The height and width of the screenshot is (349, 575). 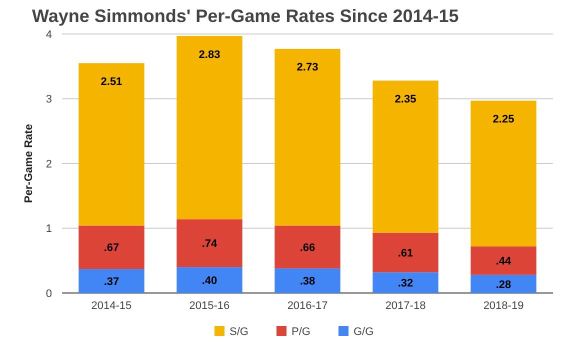 What do you see at coordinates (111, 306) in the screenshot?
I see `x-tick-label: 2014-15` at bounding box center [111, 306].